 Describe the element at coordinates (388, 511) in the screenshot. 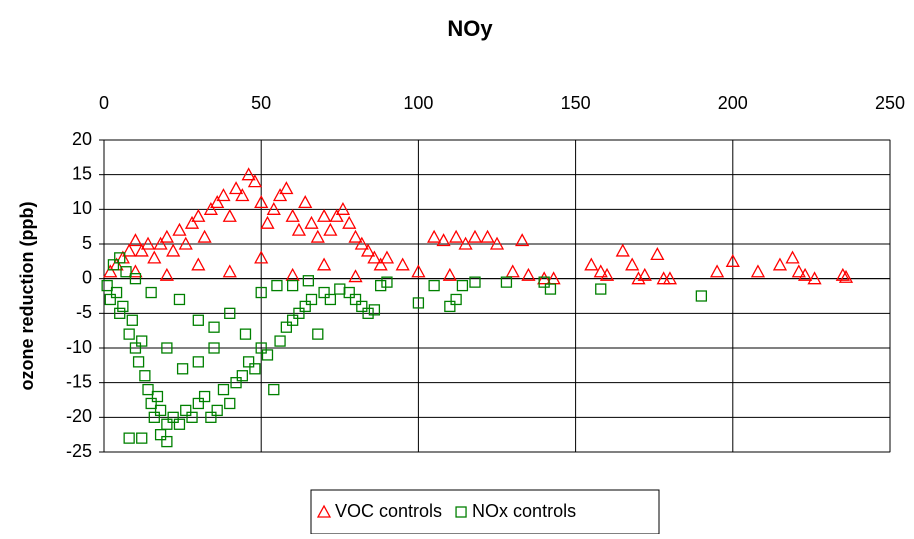

I see `legend-label: VOC controls` at that location.